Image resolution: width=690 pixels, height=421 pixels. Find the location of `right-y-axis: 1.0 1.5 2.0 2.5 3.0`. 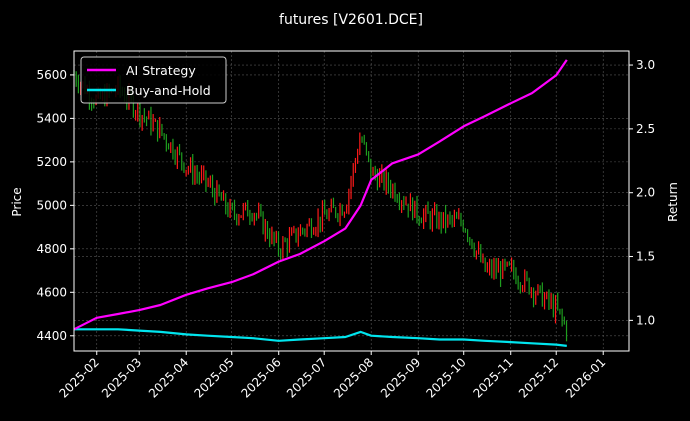

right-y-axis: 1.0 1.5 2.0 2.5 3.0 is located at coordinates (642, 192).